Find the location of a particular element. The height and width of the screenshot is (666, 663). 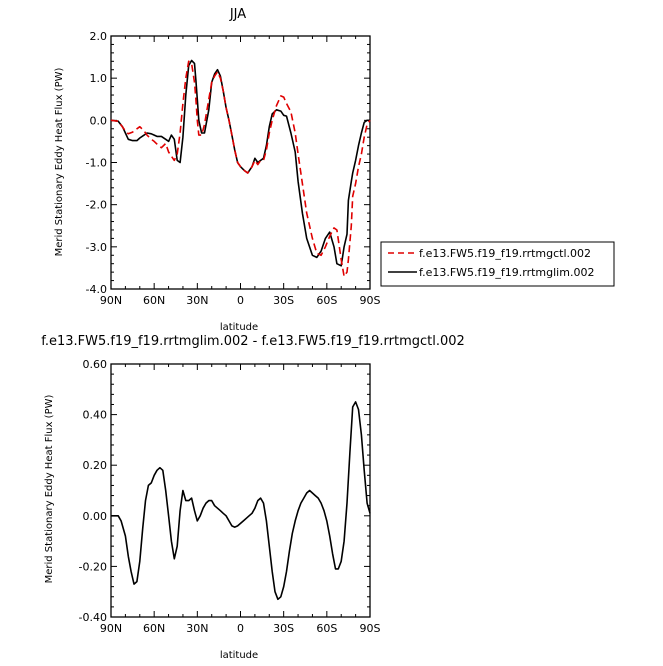

y-tick-label: -2.0 is located at coordinates (96, 205).